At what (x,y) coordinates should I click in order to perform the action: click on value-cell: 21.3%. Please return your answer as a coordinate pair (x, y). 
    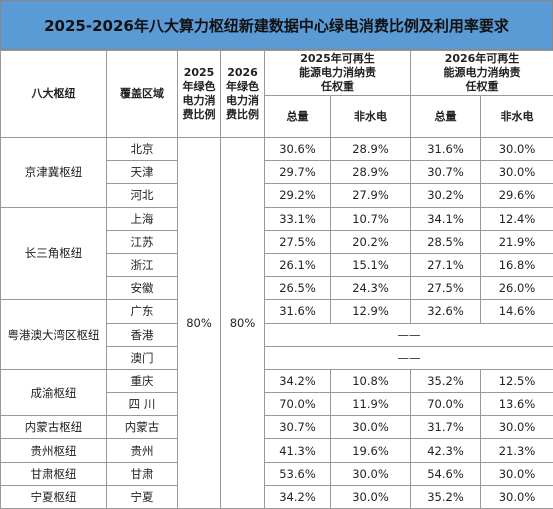
    Looking at the image, I should click on (516, 450).